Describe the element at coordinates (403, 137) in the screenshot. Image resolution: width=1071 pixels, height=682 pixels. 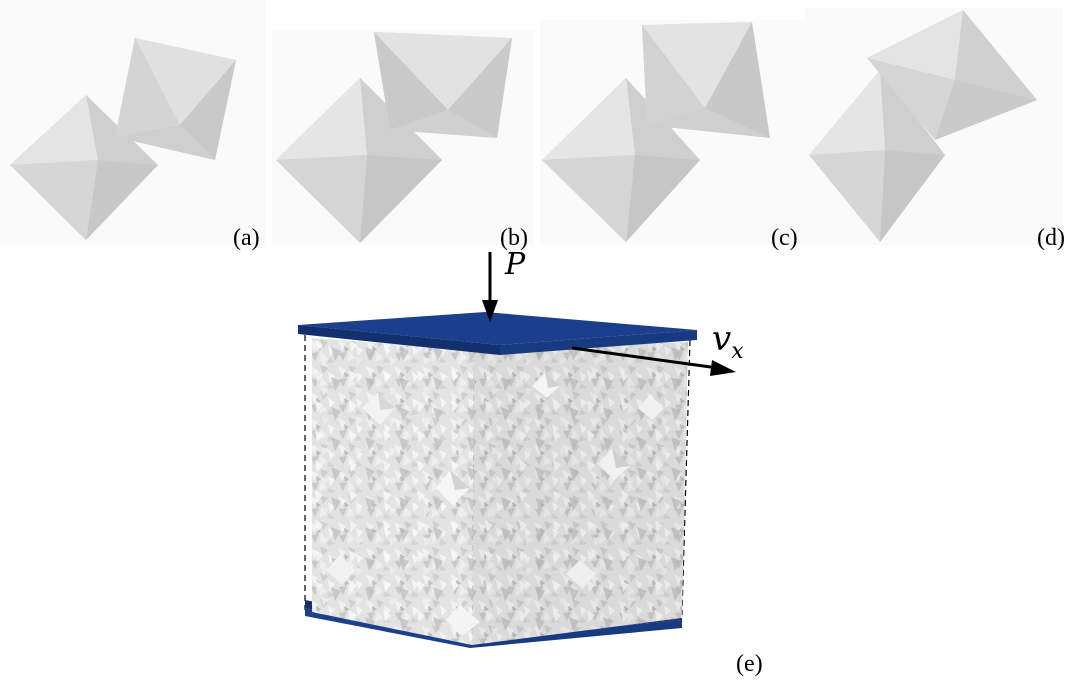
I see `octahedra-pair-b` at that location.